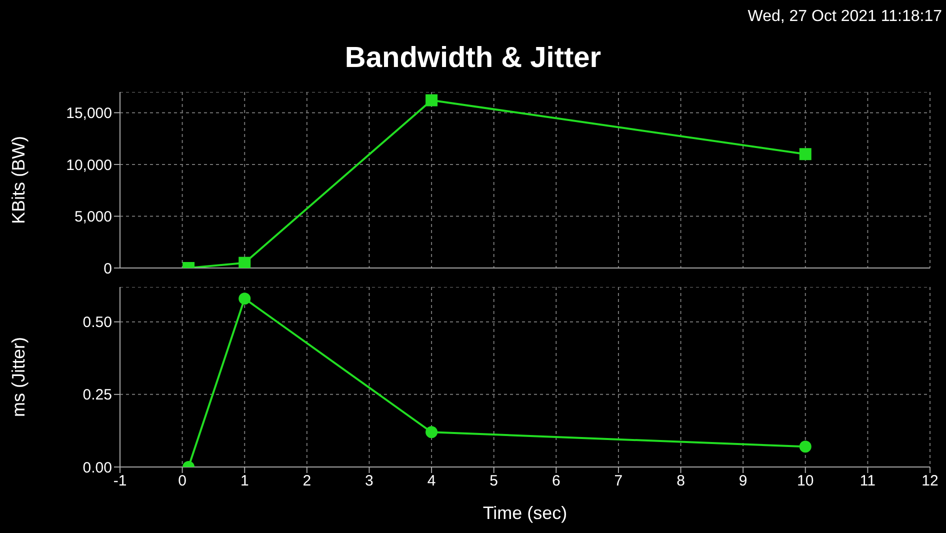 The width and height of the screenshot is (946, 533). I want to click on y-tick-label: 10,000, so click(89, 165).